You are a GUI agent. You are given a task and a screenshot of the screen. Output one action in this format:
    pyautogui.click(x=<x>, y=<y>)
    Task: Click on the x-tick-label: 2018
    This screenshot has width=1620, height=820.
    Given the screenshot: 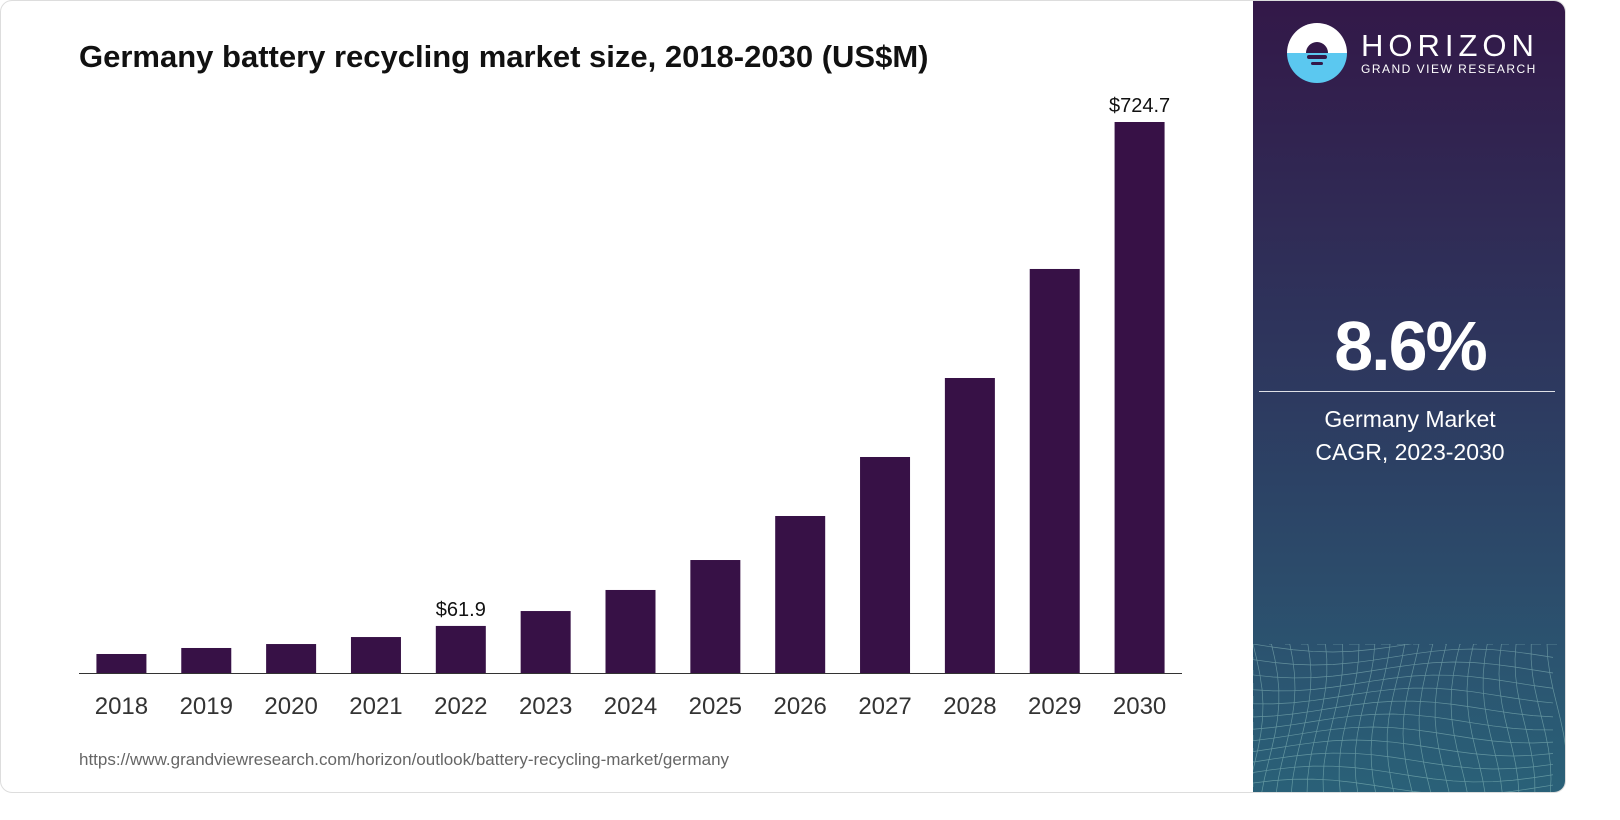 What is the action you would take?
    pyautogui.click(x=121, y=706)
    